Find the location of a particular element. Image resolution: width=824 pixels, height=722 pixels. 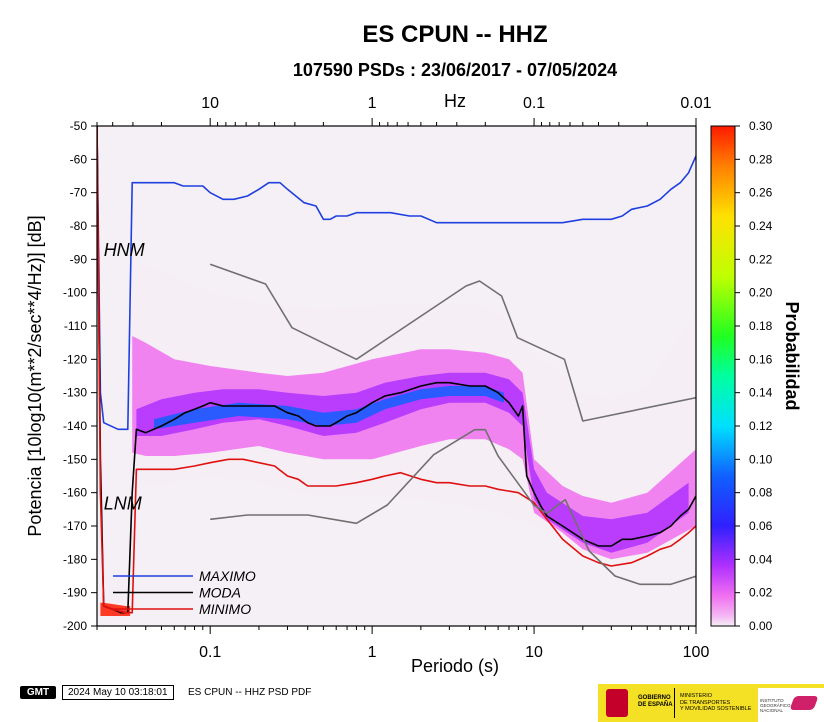

x-tick-label: 100 is located at coordinates (696, 652).